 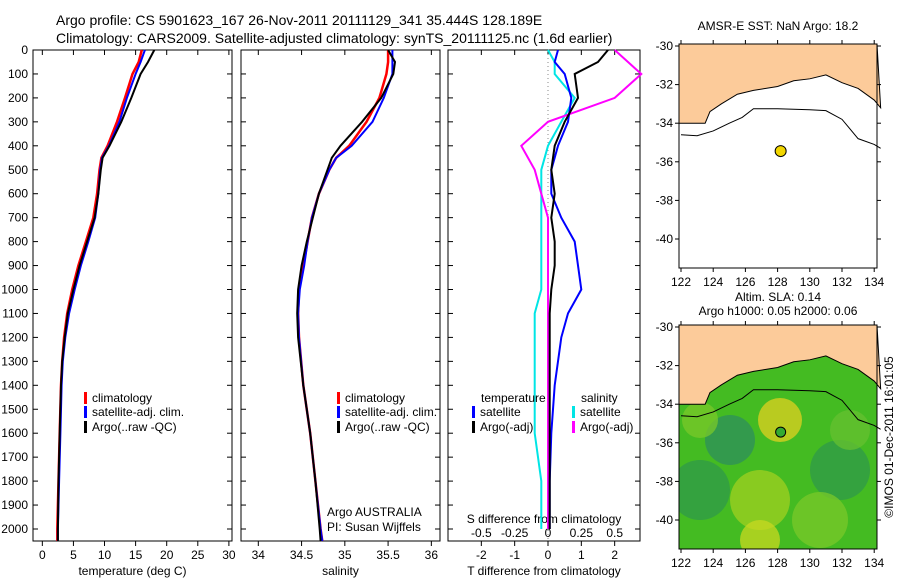 I want to click on s-axis-label: S difference from climatology, so click(x=544, y=519).